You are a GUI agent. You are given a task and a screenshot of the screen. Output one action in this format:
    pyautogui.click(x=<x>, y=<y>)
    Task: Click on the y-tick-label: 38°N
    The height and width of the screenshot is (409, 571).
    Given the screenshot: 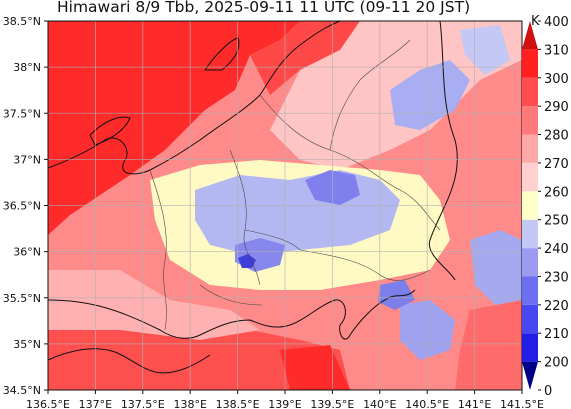 What is the action you would take?
    pyautogui.click(x=27, y=67)
    